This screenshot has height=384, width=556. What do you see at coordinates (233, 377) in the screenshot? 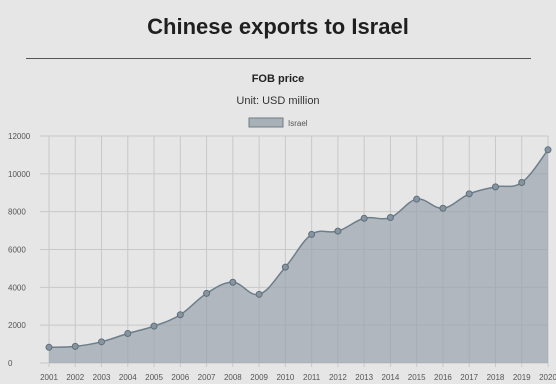
I see `x-tick-label: 2008` at bounding box center [233, 377].